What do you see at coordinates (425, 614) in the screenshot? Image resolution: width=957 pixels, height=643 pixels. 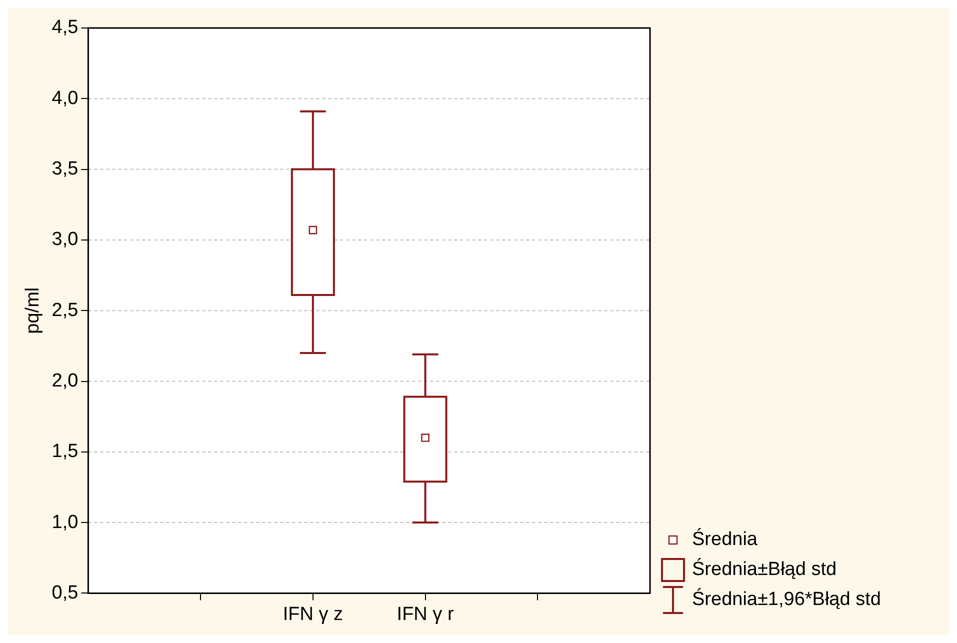 I see `x-tick-label: IFN γ r` at bounding box center [425, 614].